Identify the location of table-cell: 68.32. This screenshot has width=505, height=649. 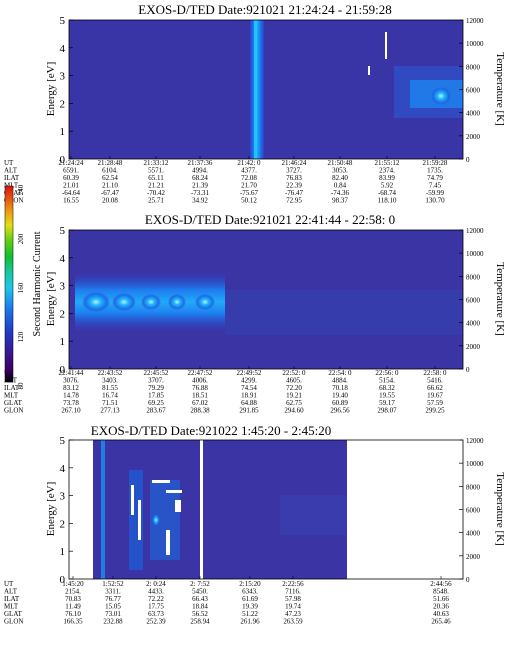
(387, 388).